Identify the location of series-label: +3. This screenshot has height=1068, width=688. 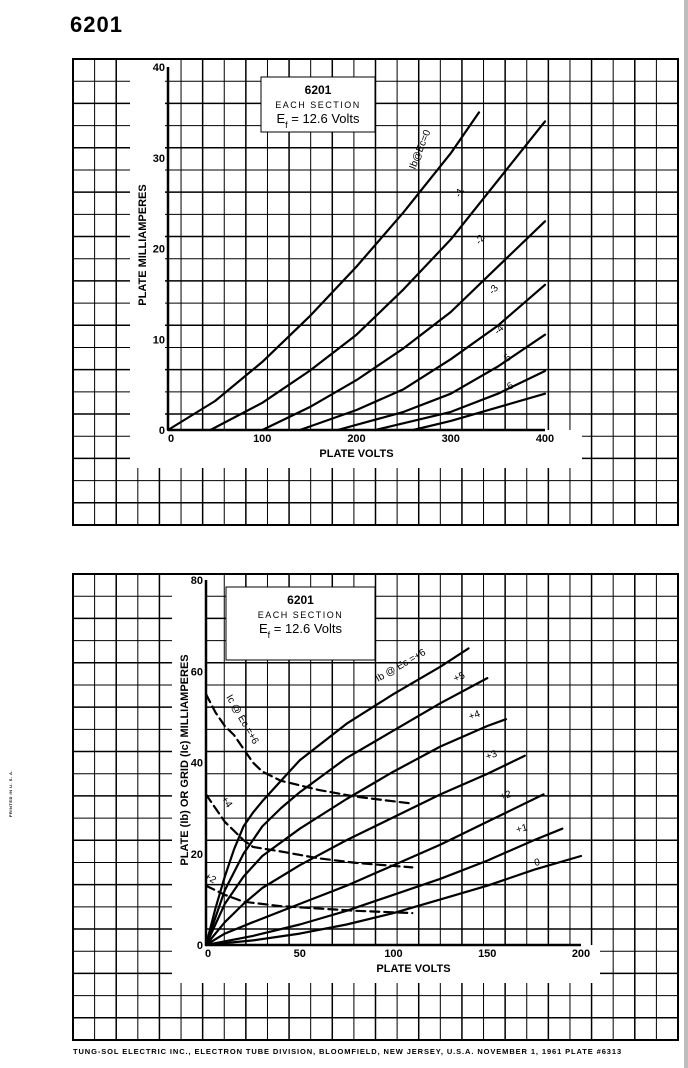
(491, 755).